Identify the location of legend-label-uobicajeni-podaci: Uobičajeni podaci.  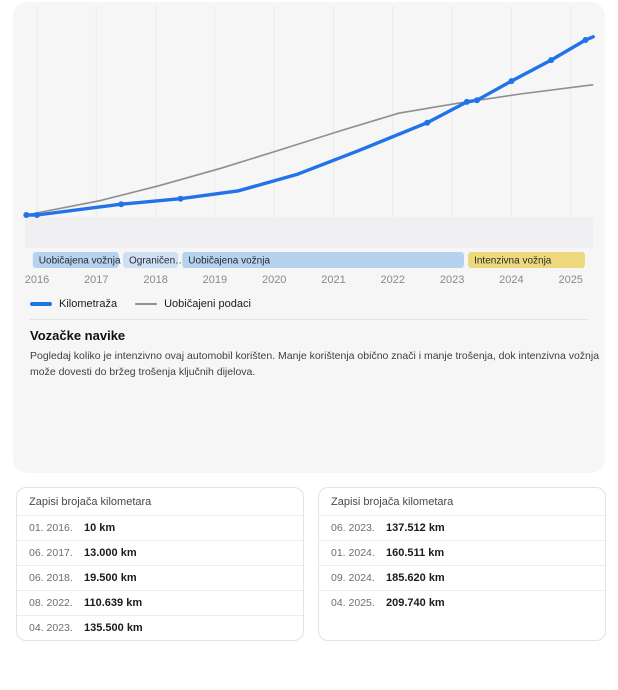
(207, 304).